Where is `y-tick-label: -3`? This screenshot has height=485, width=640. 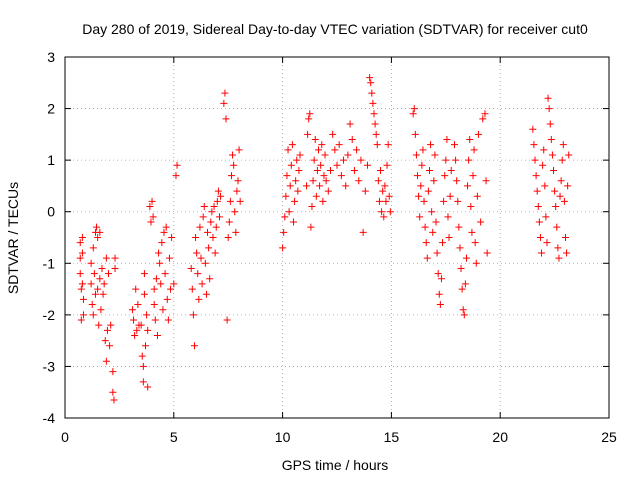
y-tick-label: -3 is located at coordinates (49, 366).